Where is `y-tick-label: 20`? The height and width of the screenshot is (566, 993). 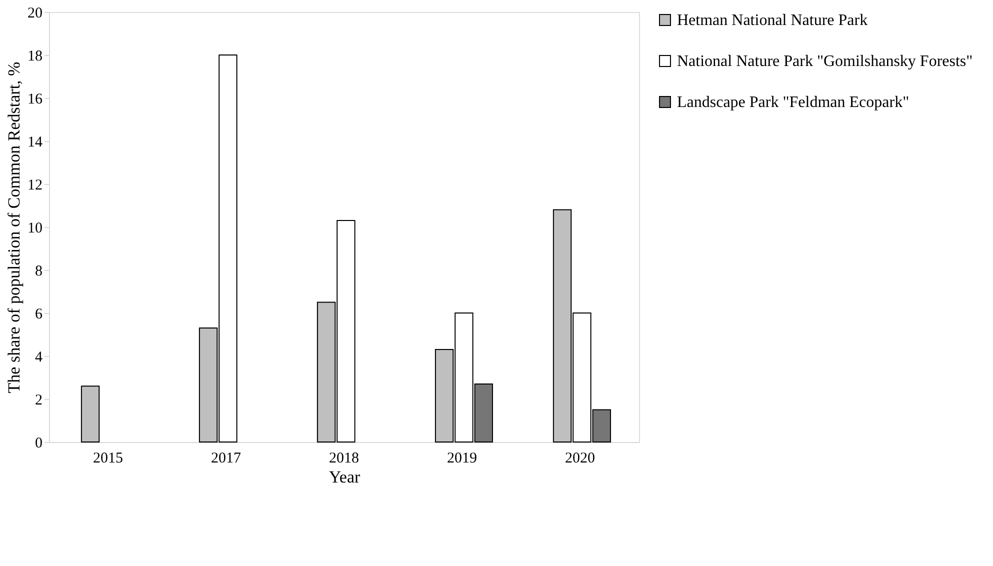 y-tick-label: 20 is located at coordinates (35, 14).